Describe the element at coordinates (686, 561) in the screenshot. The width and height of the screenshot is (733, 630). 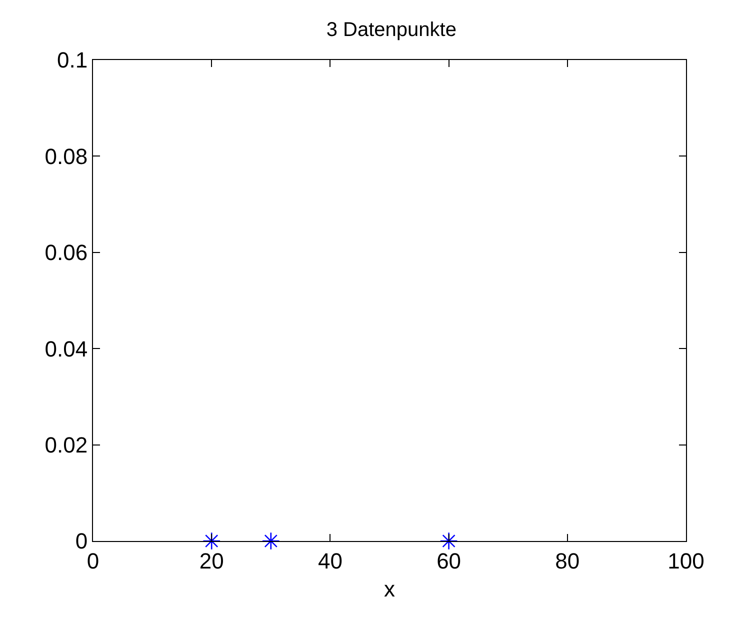
I see `x-tick-label: 100` at that location.